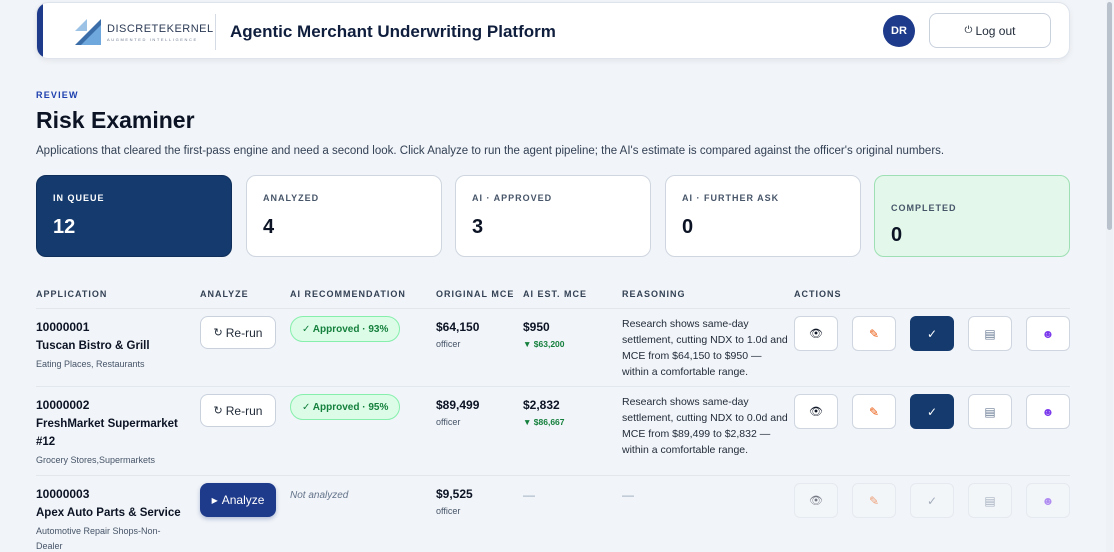 The height and width of the screenshot is (552, 1114). What do you see at coordinates (291, 198) in the screenshot?
I see `stat-label: ANALYZED` at bounding box center [291, 198].